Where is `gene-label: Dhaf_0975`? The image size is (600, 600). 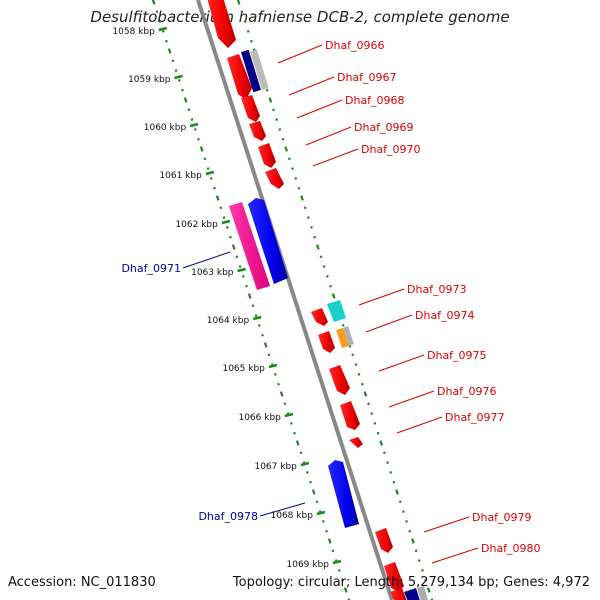 gene-label: Dhaf_0975 is located at coordinates (457, 355).